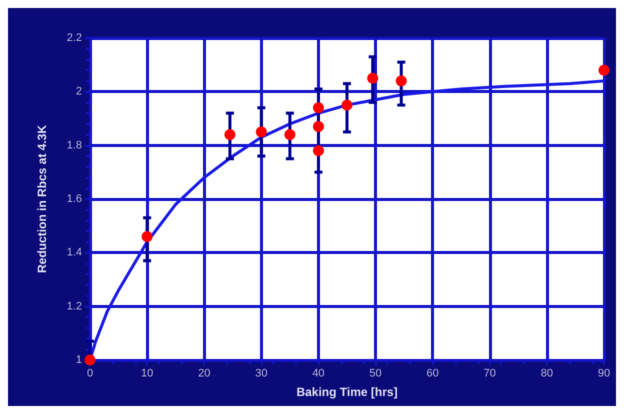 Image resolution: width=624 pixels, height=414 pixels. I want to click on x-tick-label: 70, so click(490, 374).